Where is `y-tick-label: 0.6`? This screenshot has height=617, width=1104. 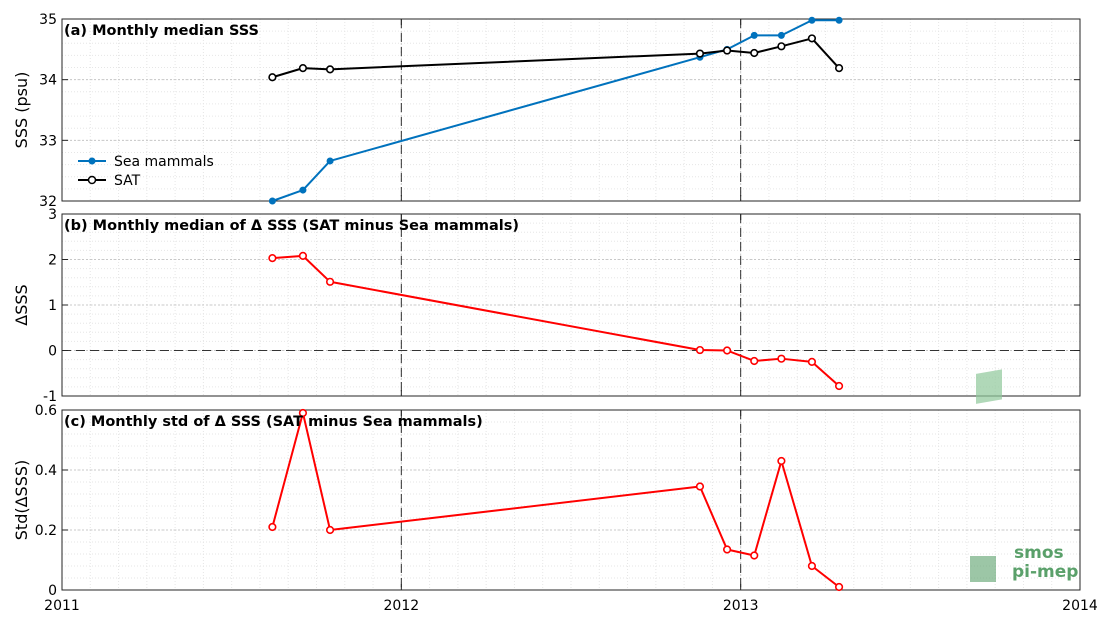 y-tick-label: 0.6 is located at coordinates (46, 411).